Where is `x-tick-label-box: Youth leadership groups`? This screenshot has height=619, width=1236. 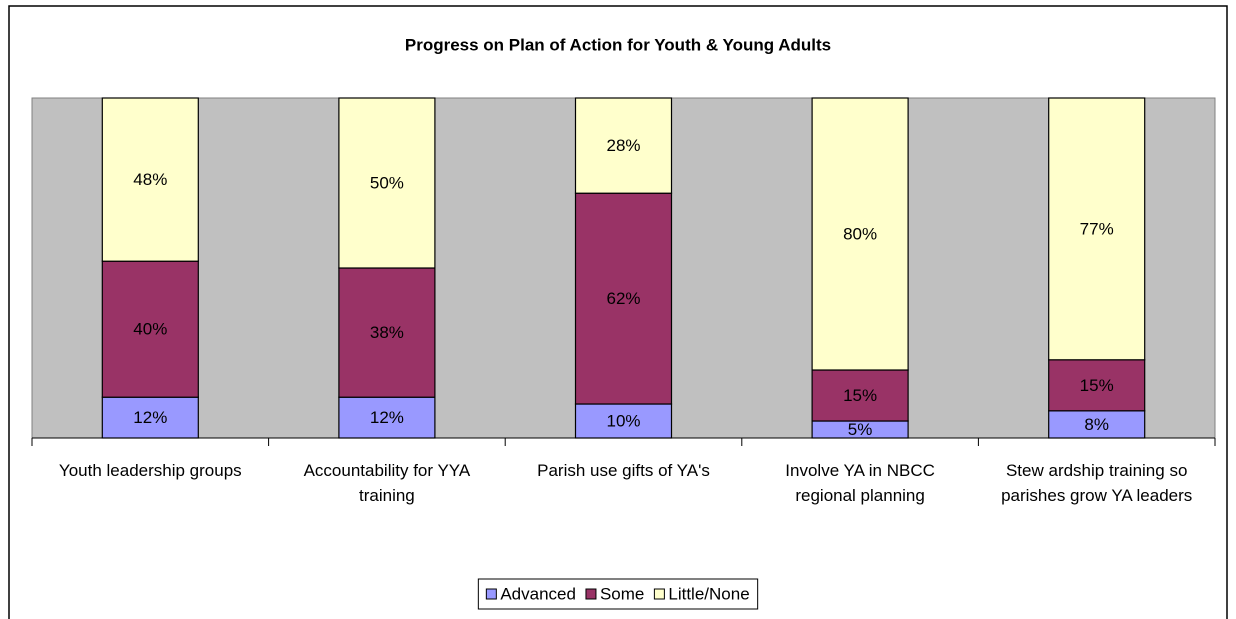 x-tick-label-box: Youth leadership groups is located at coordinates (150, 470).